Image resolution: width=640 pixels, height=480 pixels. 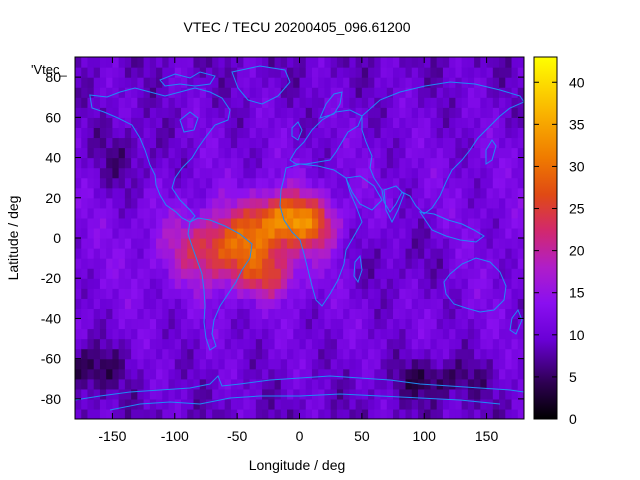 I want to click on colorbar-tick-label: 30, so click(x=577, y=166).